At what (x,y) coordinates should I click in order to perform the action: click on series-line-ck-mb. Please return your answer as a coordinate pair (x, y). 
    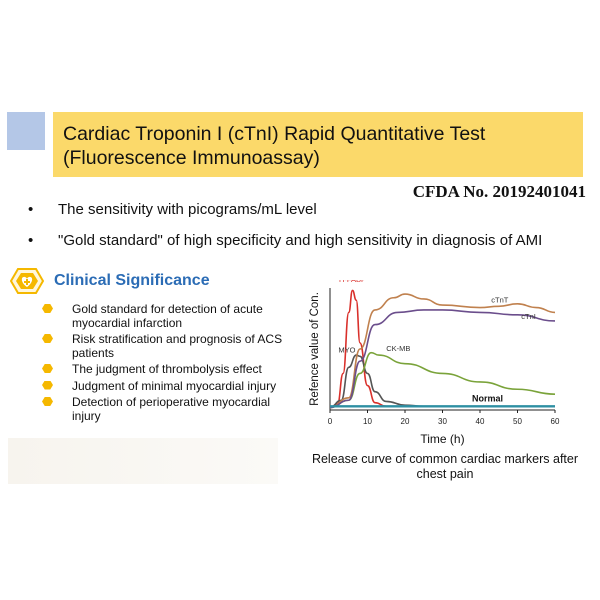
    Looking at the image, I should click on (442, 380).